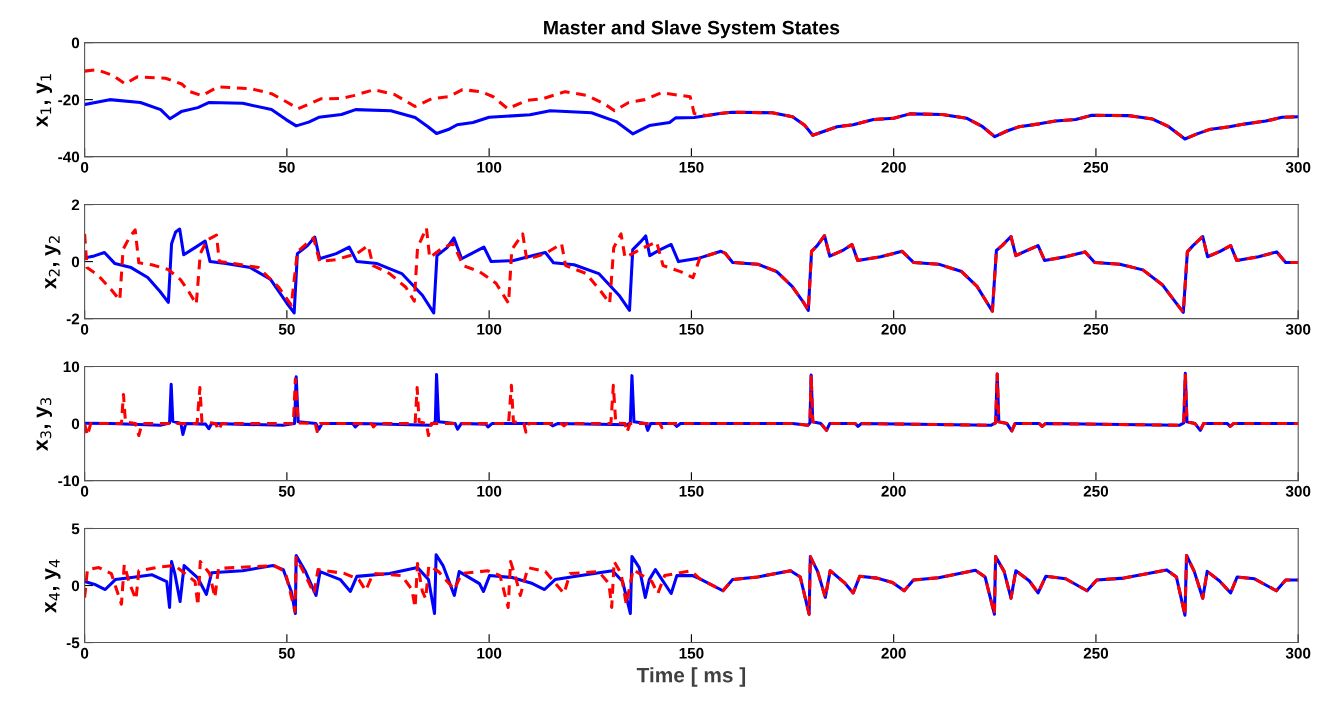 Image resolution: width=1322 pixels, height=710 pixels. I want to click on x-axis-title: Time [ ms ], so click(691, 677).